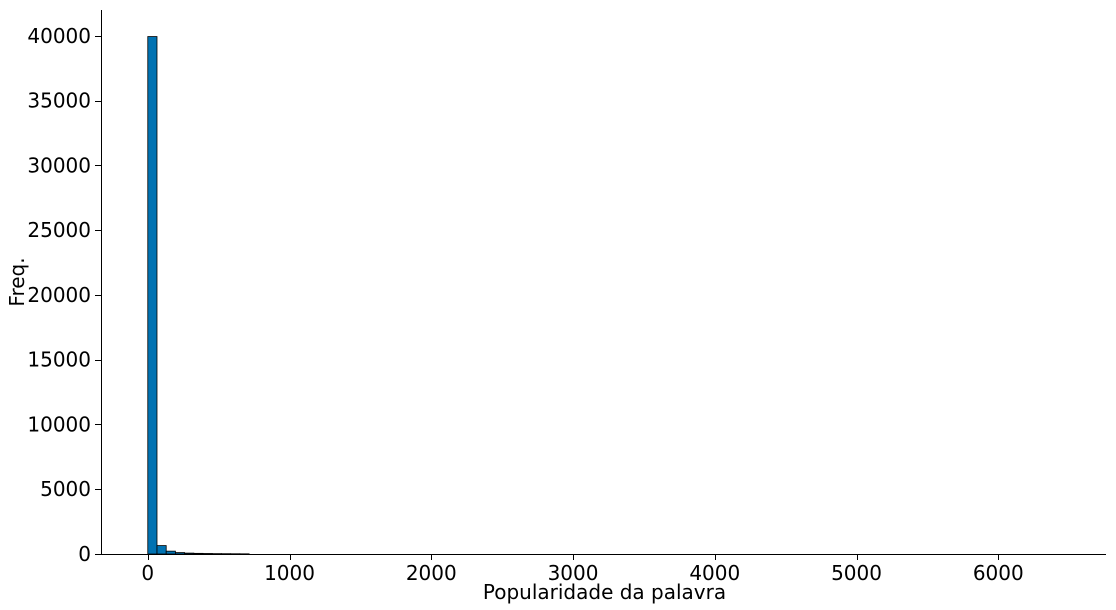  I want to click on x-axis-ticks: 0 1000 2000 3000 4000 5000 6000, so click(582, 569).